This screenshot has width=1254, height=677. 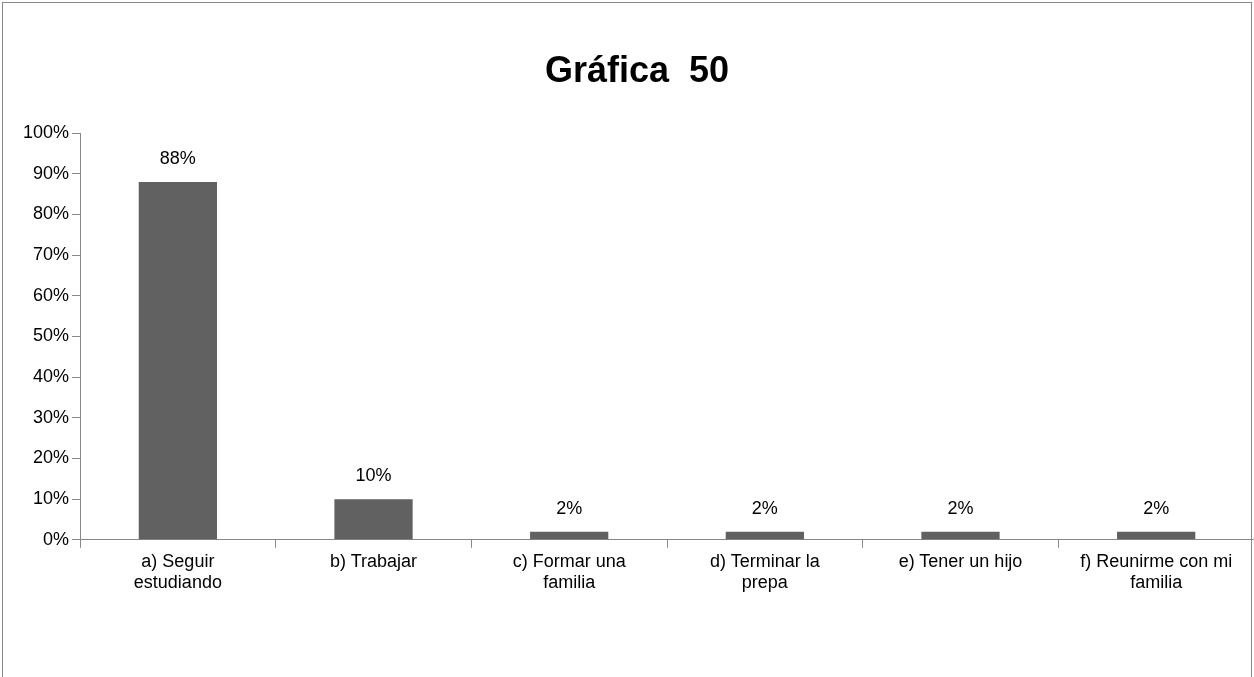 What do you see at coordinates (177, 157) in the screenshot?
I see `data-label: 88%` at bounding box center [177, 157].